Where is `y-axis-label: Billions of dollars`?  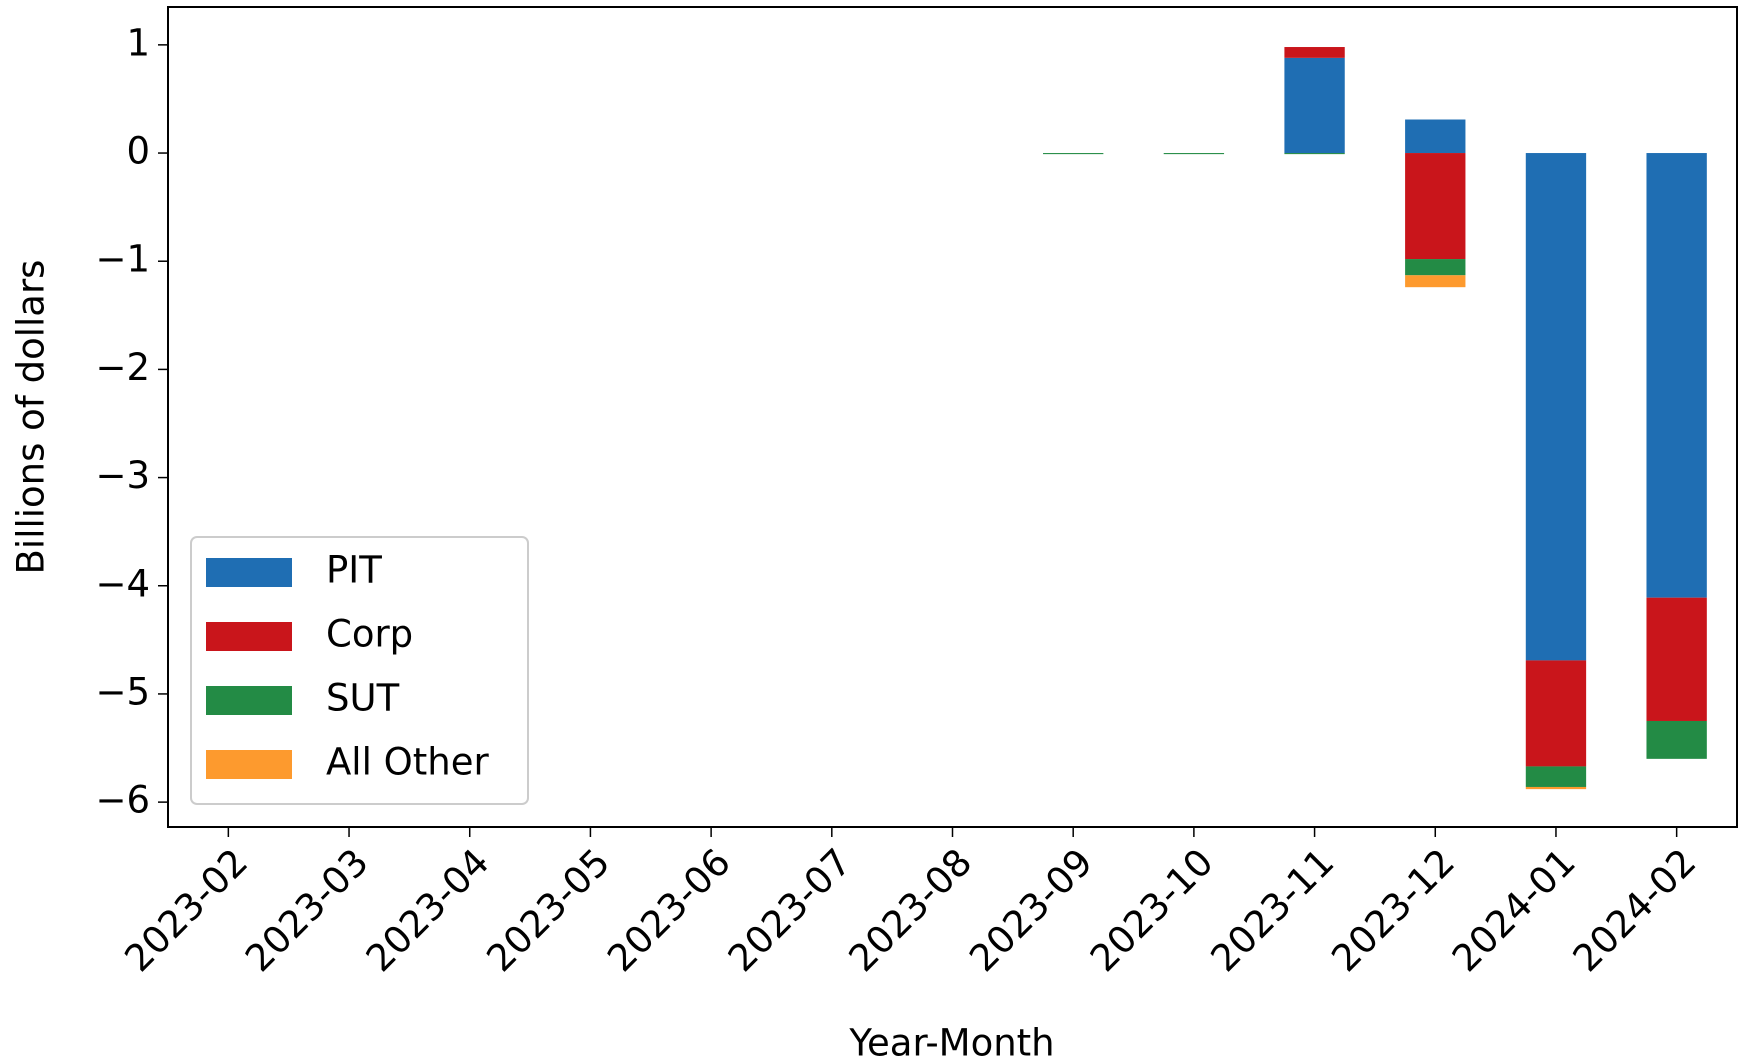 y-axis-label: Billions of dollars is located at coordinates (31, 417).